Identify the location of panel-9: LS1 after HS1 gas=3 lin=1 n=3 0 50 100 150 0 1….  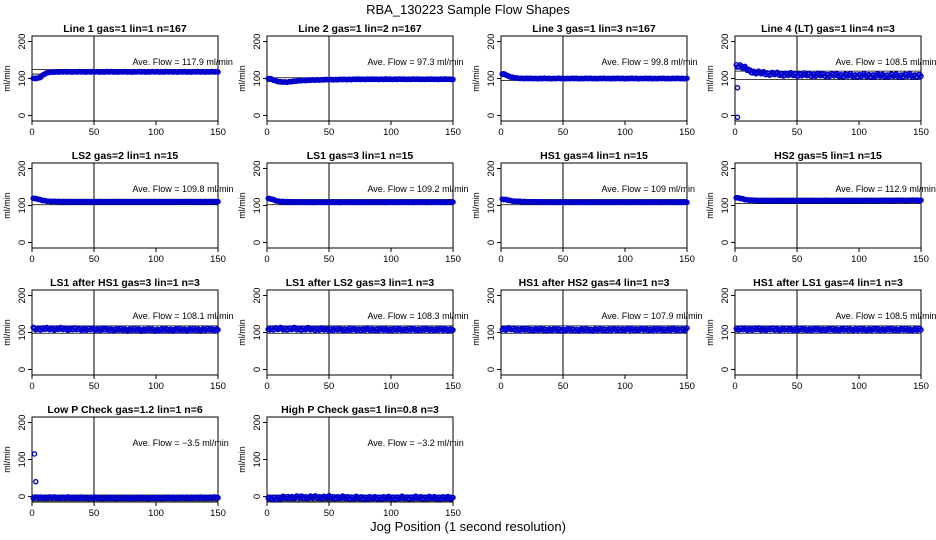
(118, 334).